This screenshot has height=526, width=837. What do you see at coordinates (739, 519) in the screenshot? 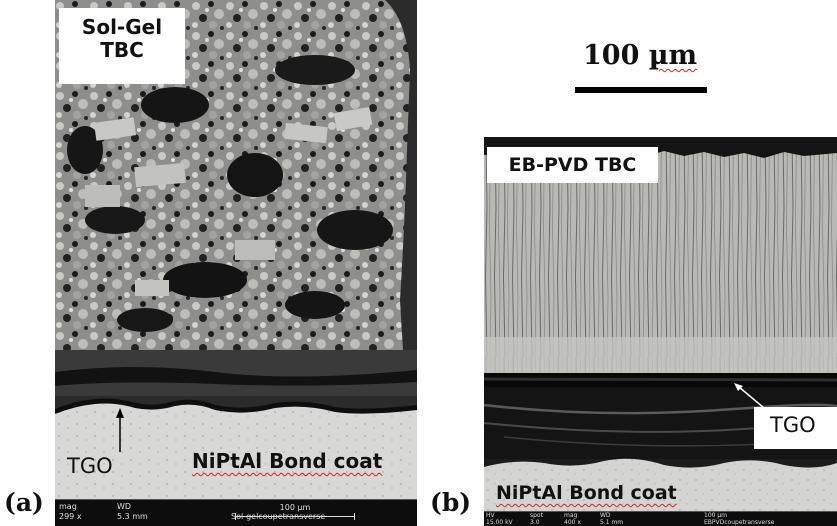
I see `sem-scale-b: 100 µm EBPVDcoupetransverse` at bounding box center [739, 519].